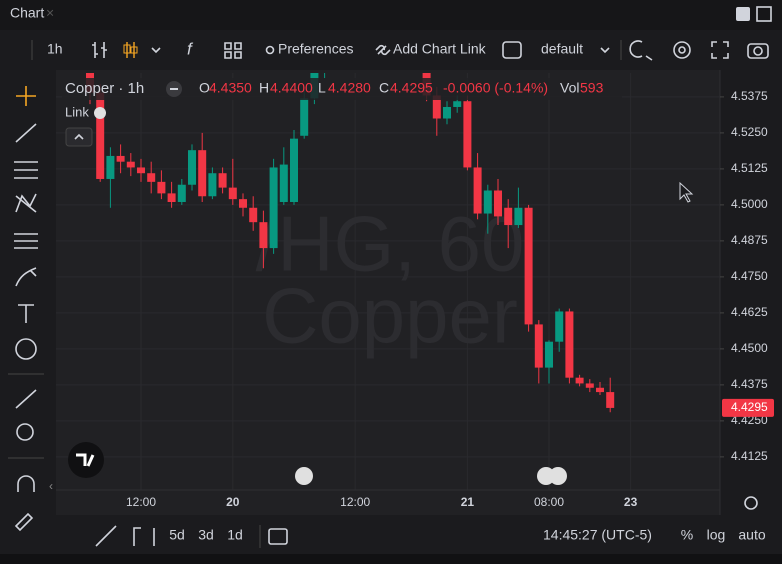 The width and height of the screenshot is (782, 564). What do you see at coordinates (104, 88) in the screenshot?
I see `chart-title: Copper · 1h` at bounding box center [104, 88].